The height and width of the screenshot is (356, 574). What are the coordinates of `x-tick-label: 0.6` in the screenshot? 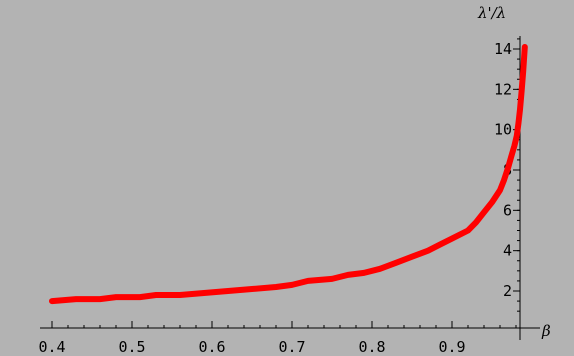 It's located at (211, 347).